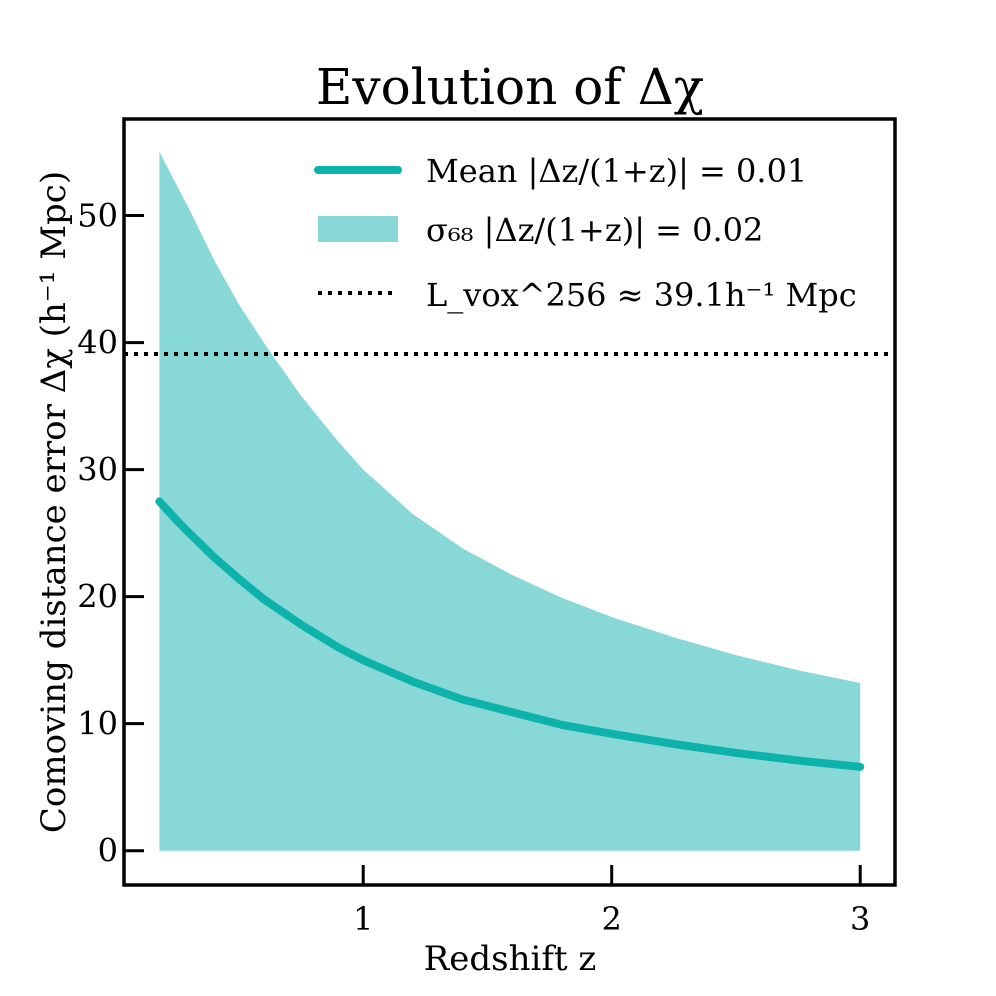  Describe the element at coordinates (860, 919) in the screenshot. I see `x-tick-label-3: 3` at that location.